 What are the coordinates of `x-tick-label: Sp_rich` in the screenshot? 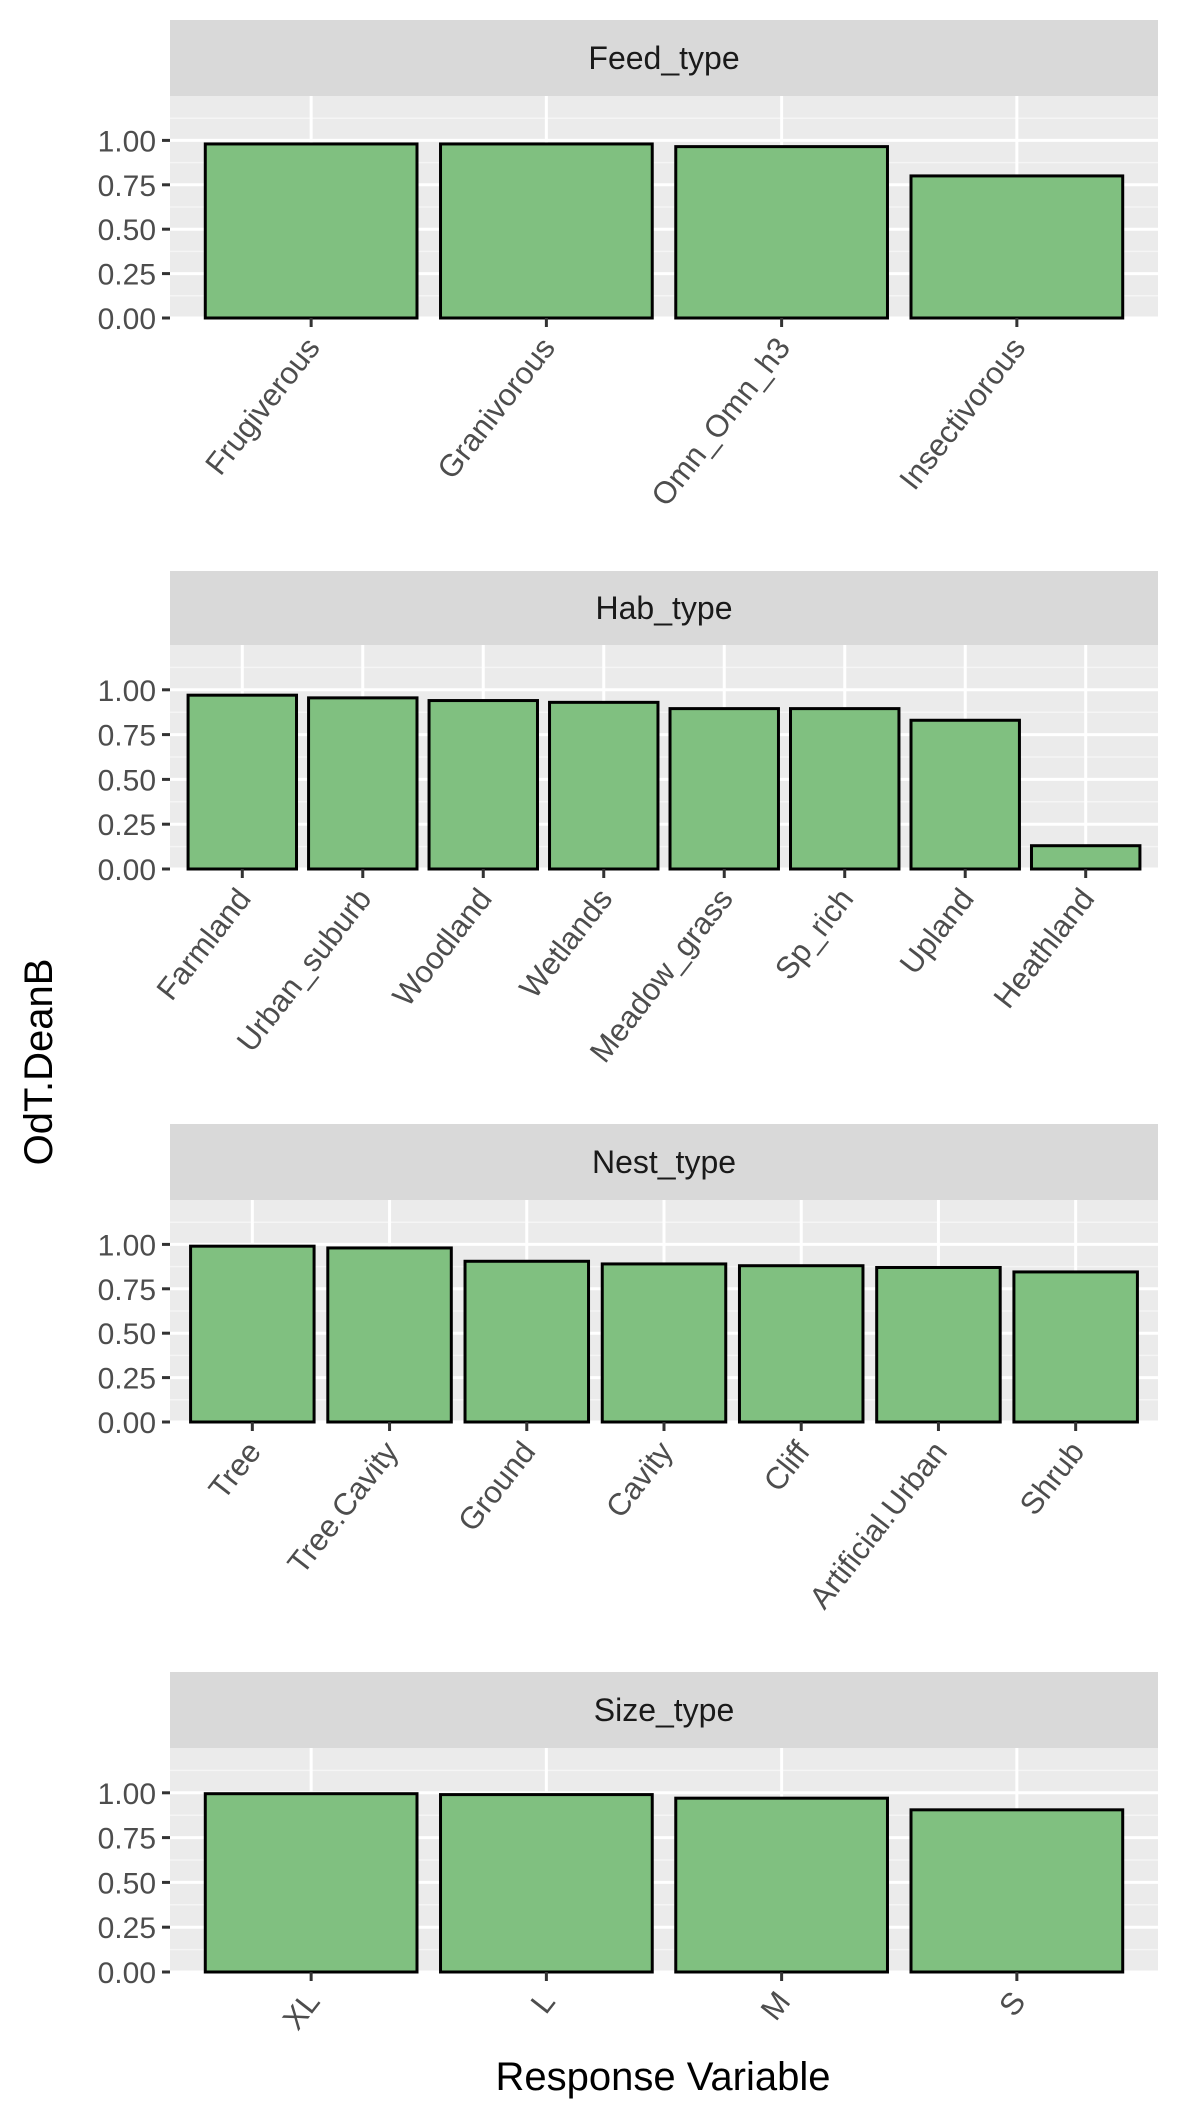 It's located at (814, 934).